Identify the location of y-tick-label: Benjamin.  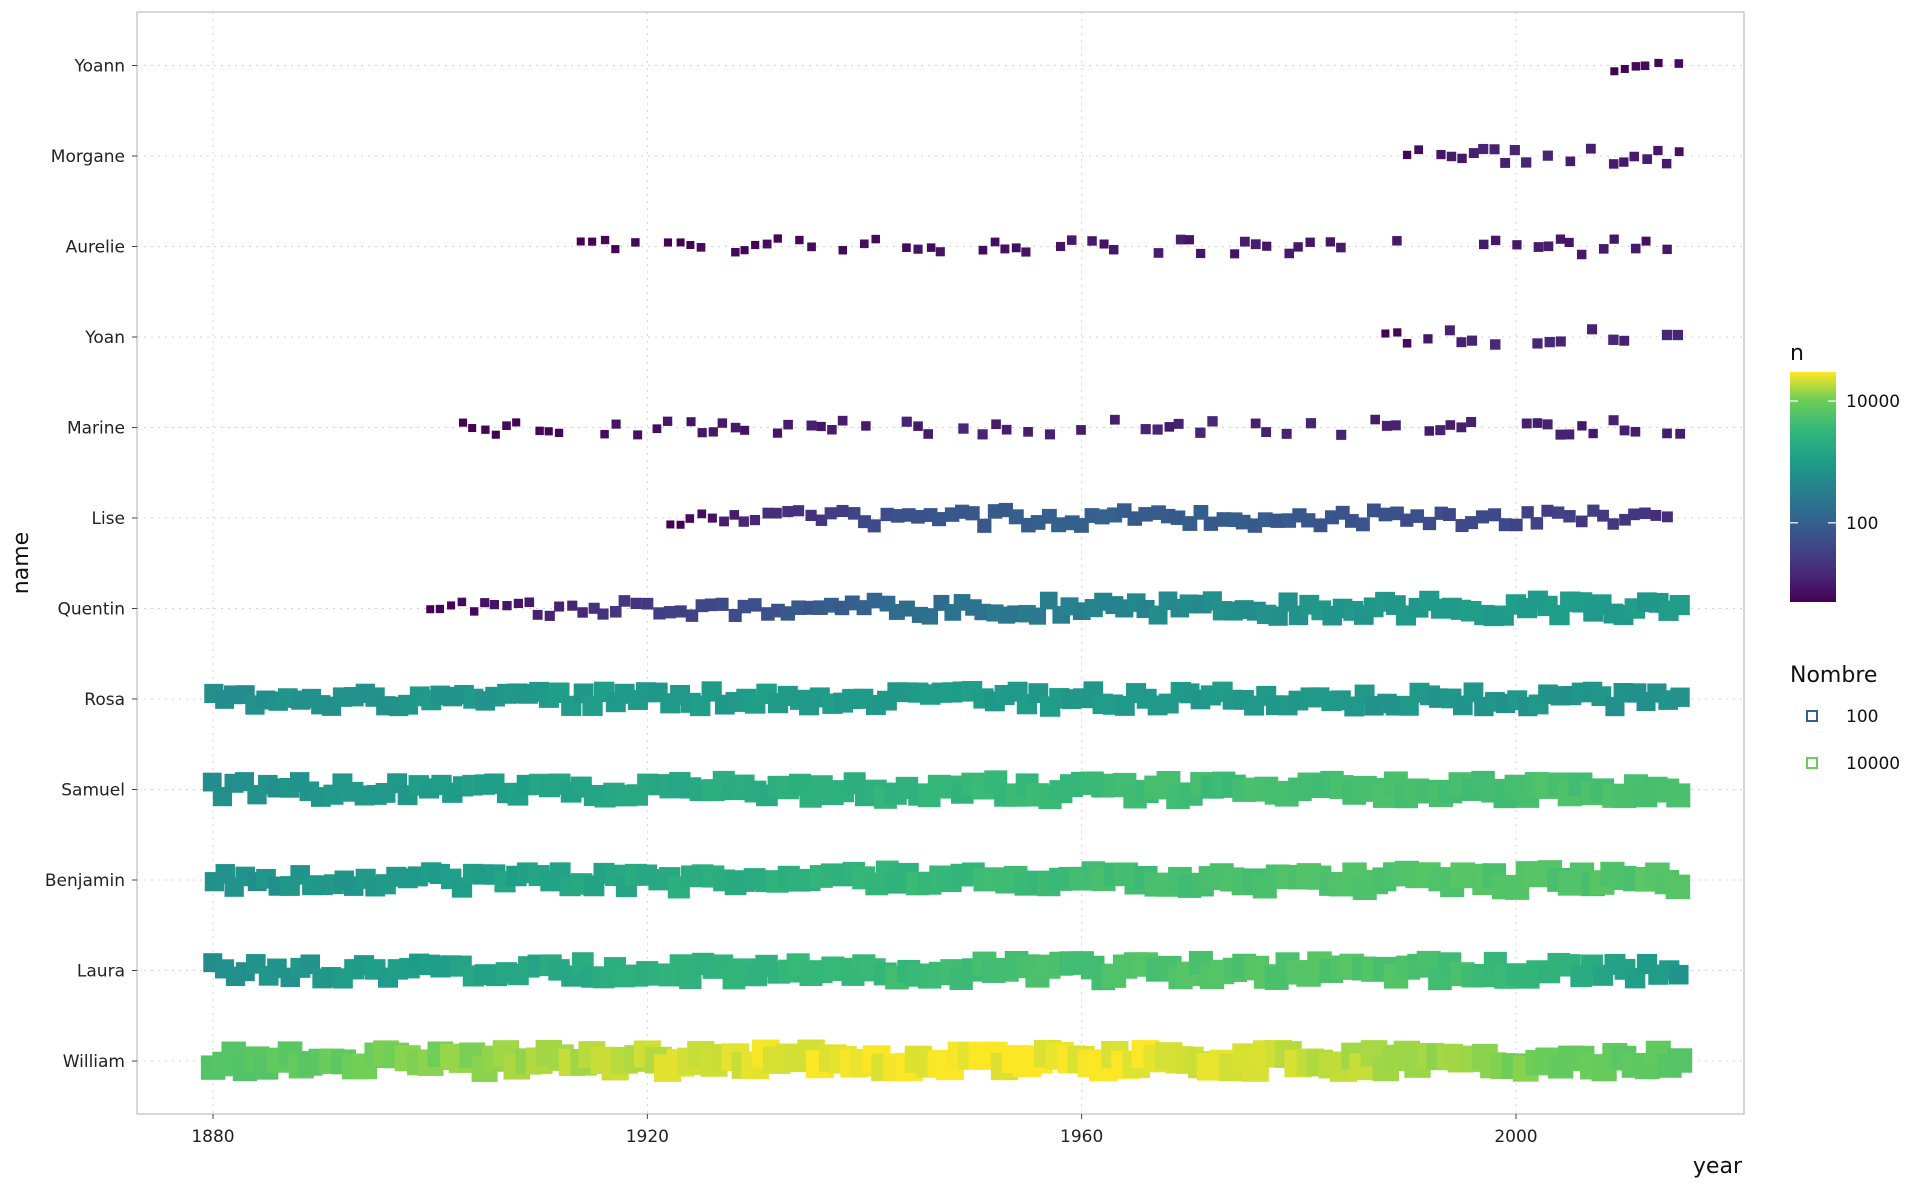
(85, 881).